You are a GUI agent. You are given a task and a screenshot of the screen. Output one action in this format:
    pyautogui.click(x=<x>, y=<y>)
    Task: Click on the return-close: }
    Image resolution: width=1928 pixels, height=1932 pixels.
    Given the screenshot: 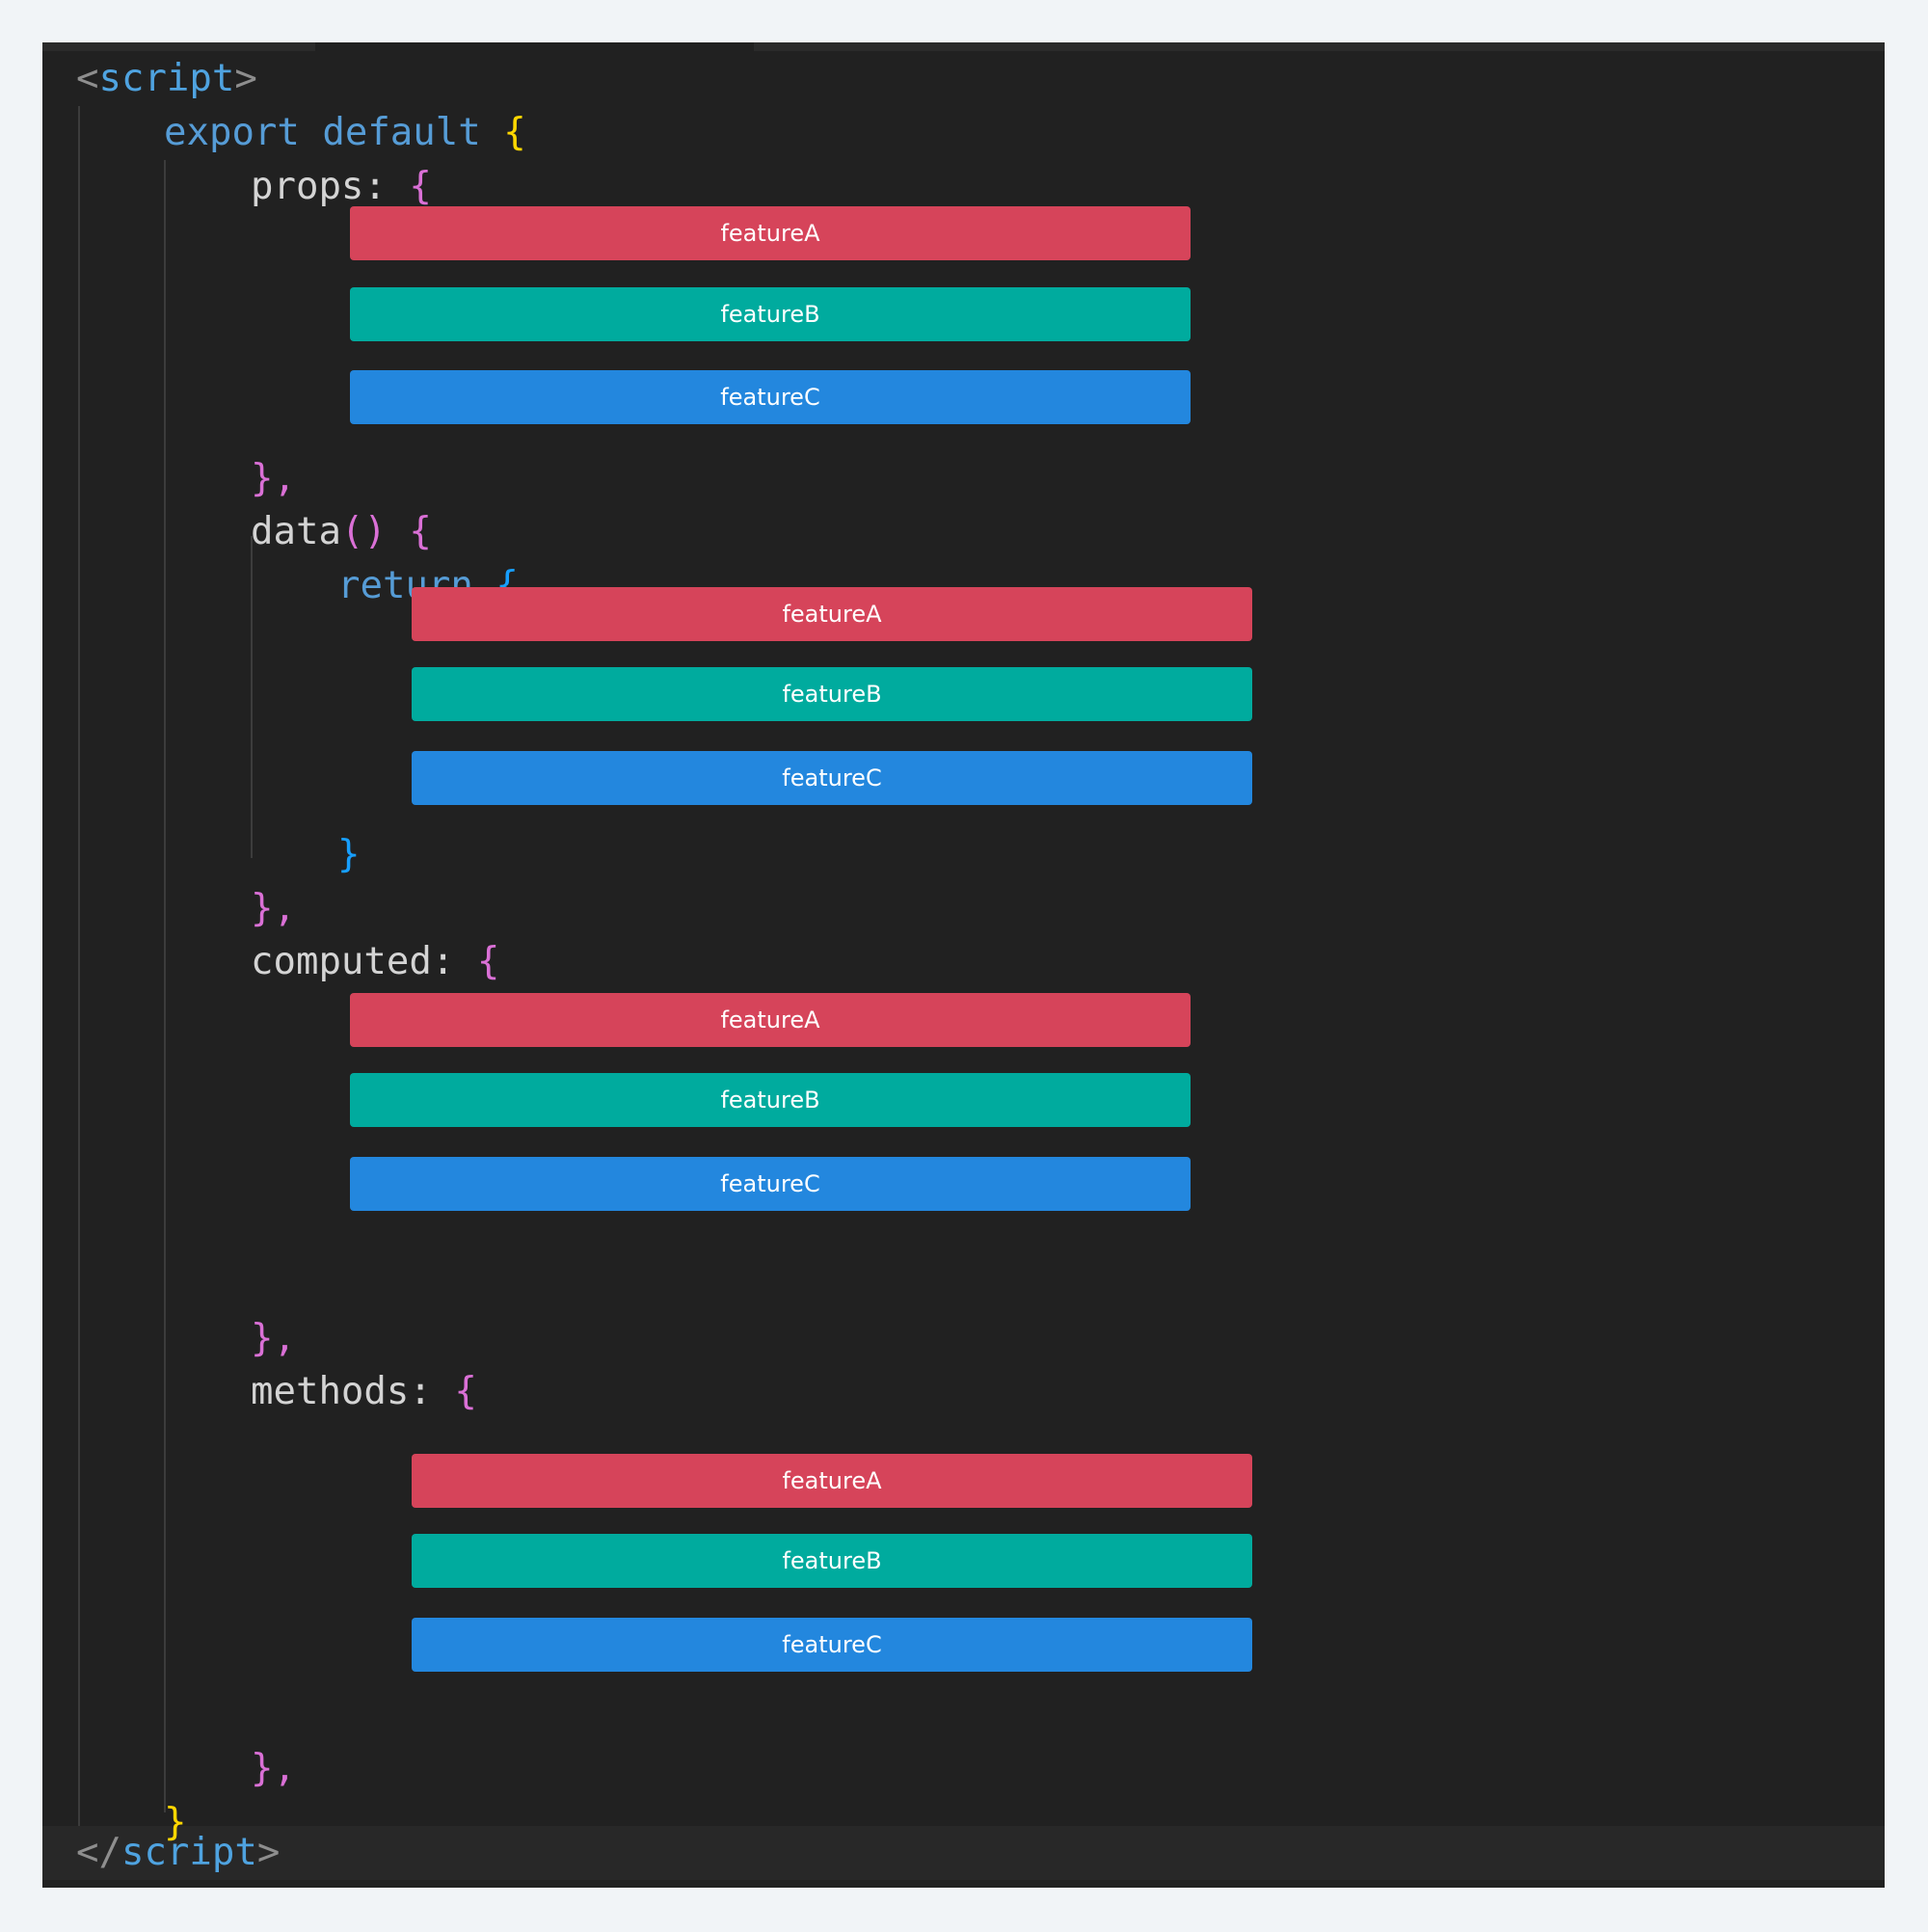 What is the action you would take?
    pyautogui.click(x=349, y=855)
    